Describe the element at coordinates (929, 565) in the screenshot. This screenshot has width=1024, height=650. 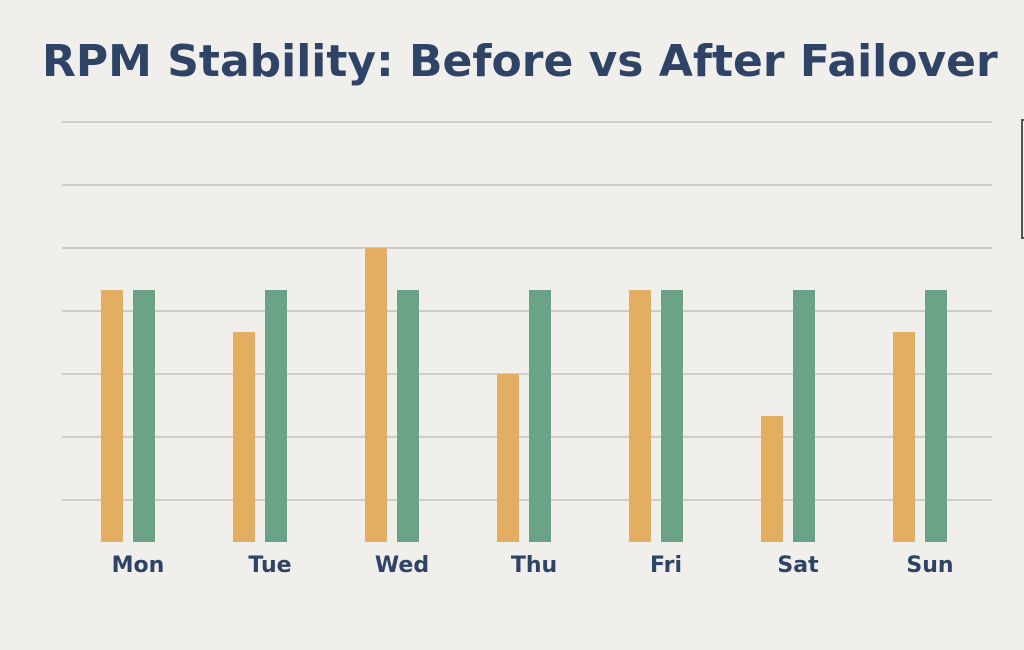
I see `x-tick-label: Sun` at that location.